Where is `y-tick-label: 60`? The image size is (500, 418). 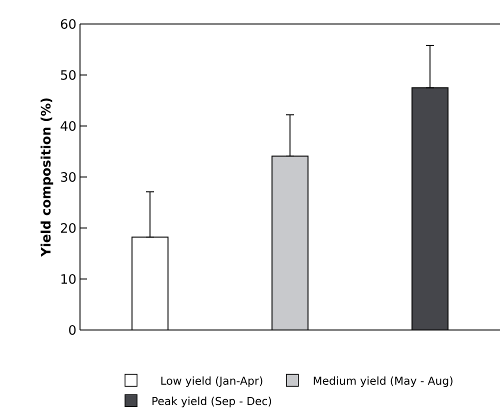
y-tick-label: 60 is located at coordinates (68, 24).